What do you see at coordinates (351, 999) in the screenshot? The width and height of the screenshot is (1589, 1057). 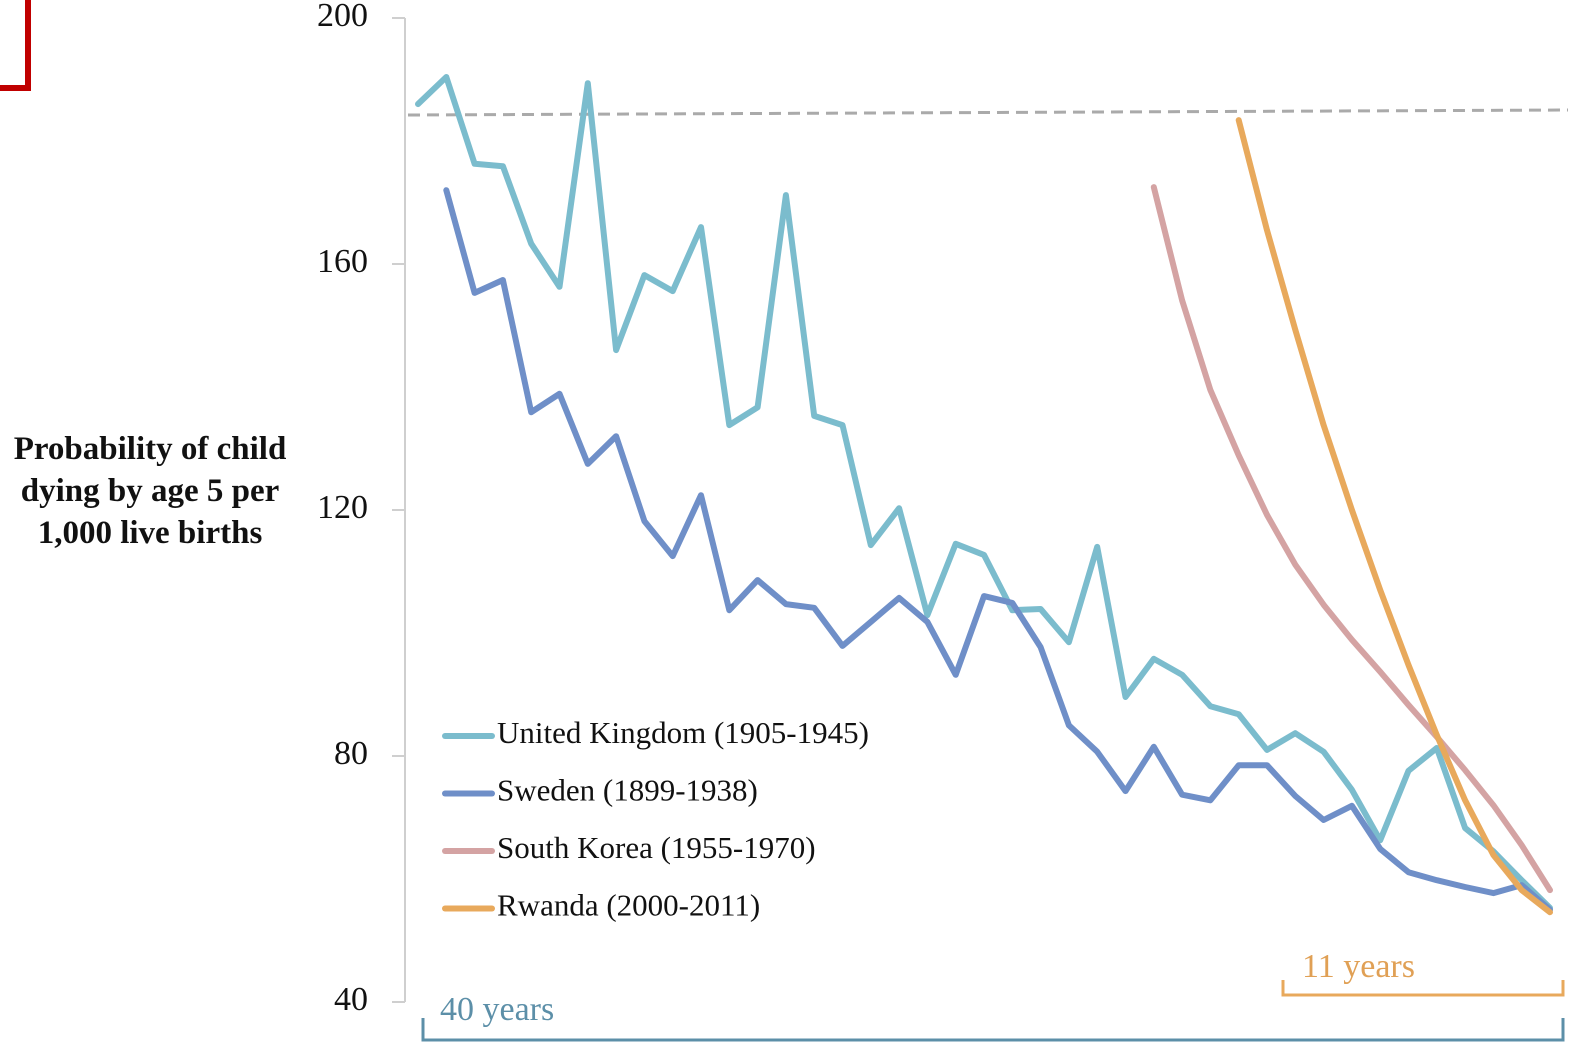 I see `y-tick-label: 40` at bounding box center [351, 999].